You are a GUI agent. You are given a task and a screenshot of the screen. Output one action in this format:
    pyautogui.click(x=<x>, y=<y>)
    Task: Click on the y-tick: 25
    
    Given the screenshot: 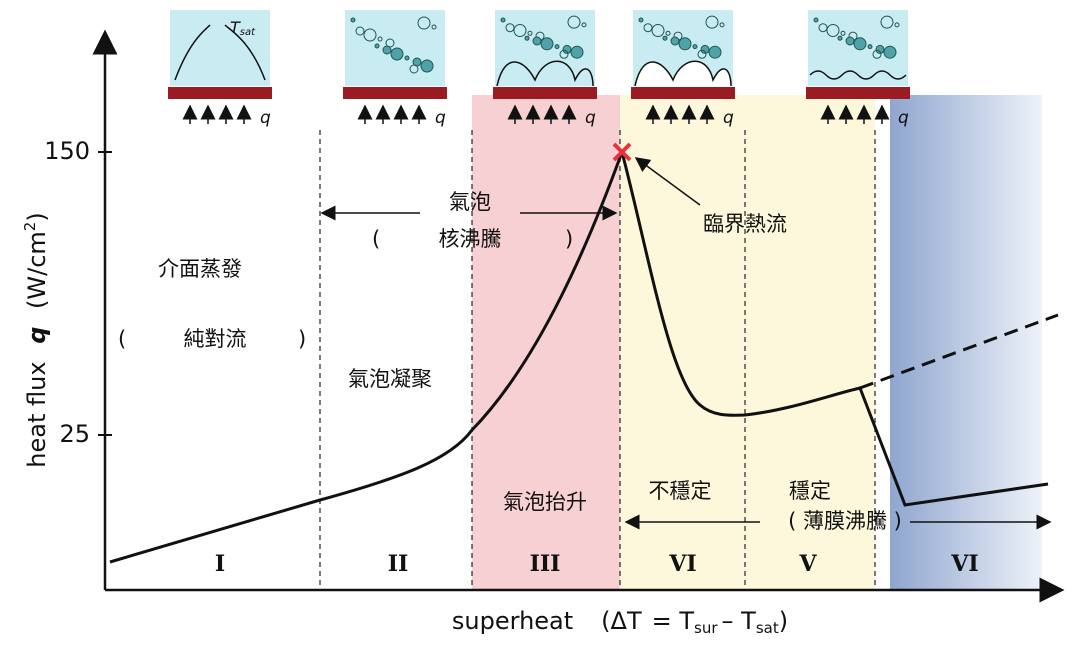 What is the action you would take?
    pyautogui.click(x=74, y=434)
    